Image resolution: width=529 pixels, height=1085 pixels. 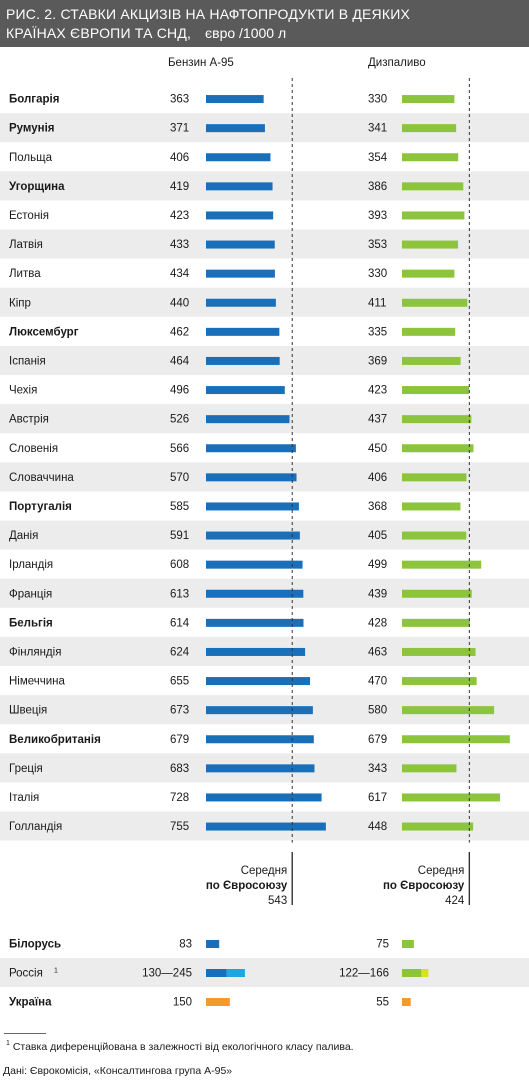 What do you see at coordinates (29, 216) in the screenshot?
I see `country-label: Естонія` at bounding box center [29, 216].